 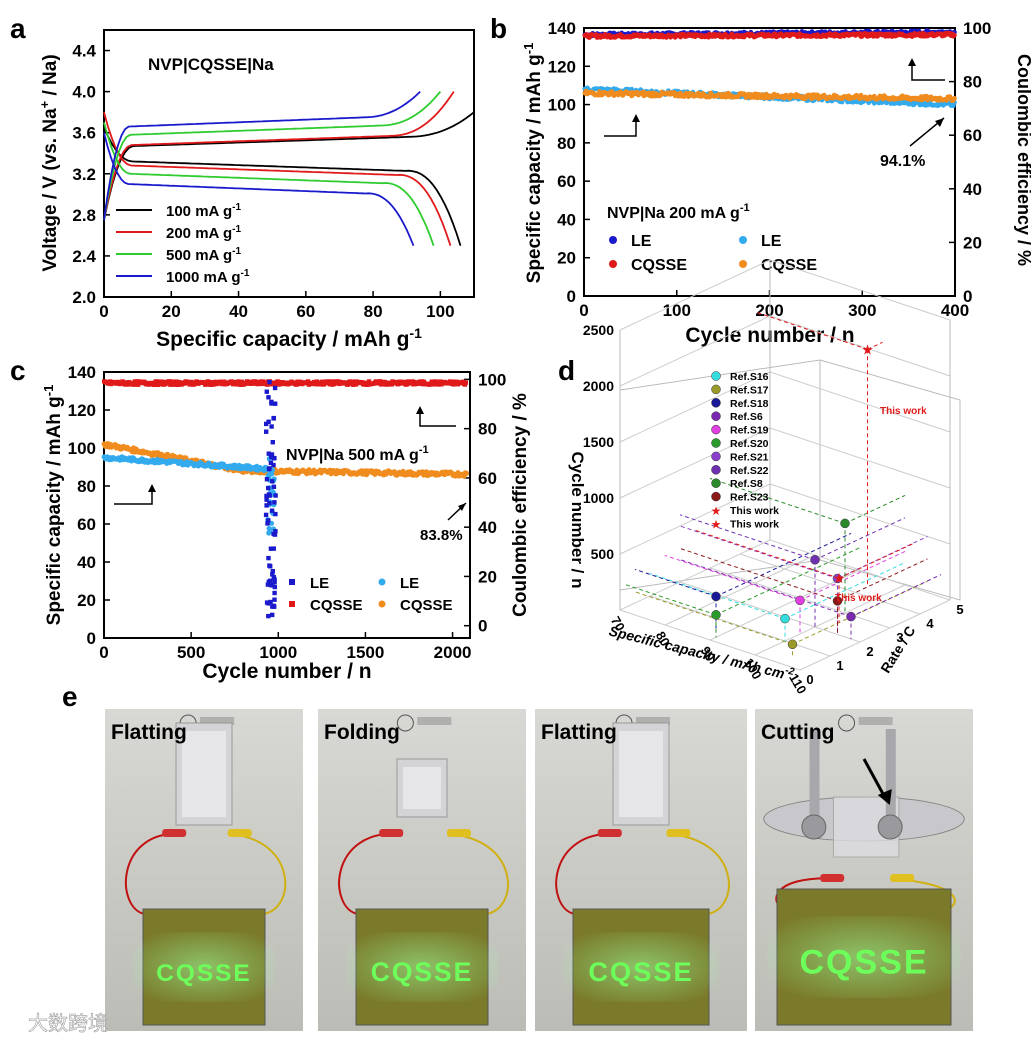 I want to click on photo-label: Flatting, so click(x=579, y=732).